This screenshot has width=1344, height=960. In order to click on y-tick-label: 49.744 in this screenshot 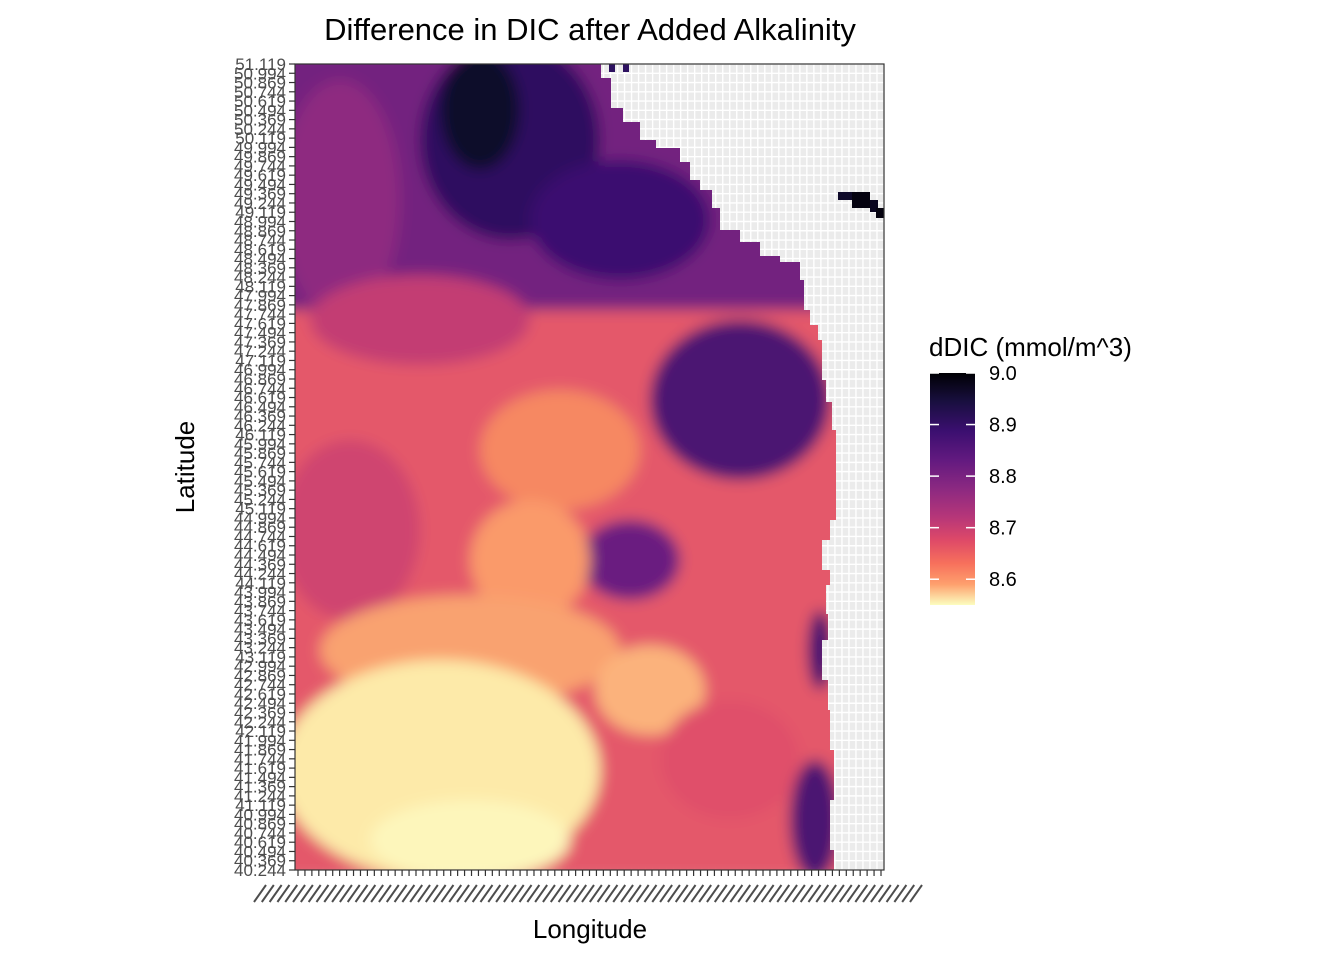, I will do `click(260, 166)`.